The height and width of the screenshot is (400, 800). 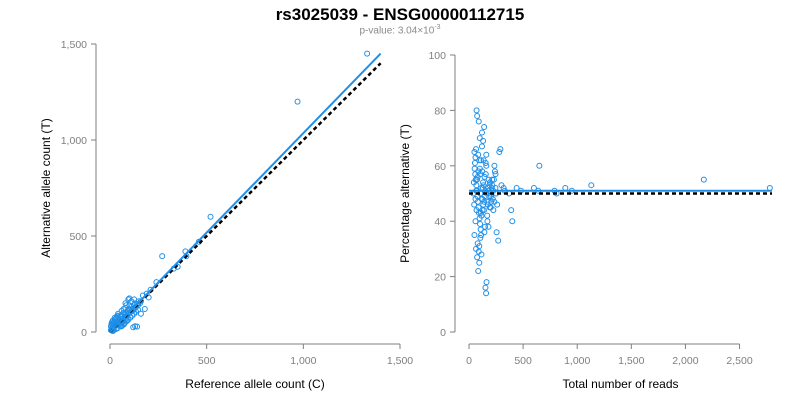 I want to click on left-y-axis-title: Alternative allele count (T), so click(x=46, y=187).